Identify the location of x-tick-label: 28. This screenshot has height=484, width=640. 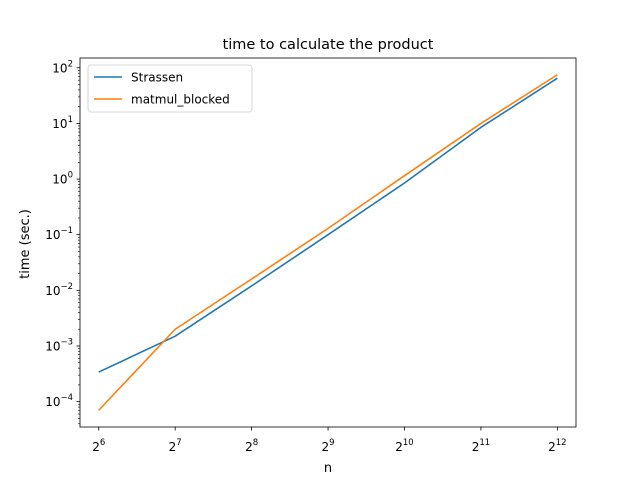
(251, 446).